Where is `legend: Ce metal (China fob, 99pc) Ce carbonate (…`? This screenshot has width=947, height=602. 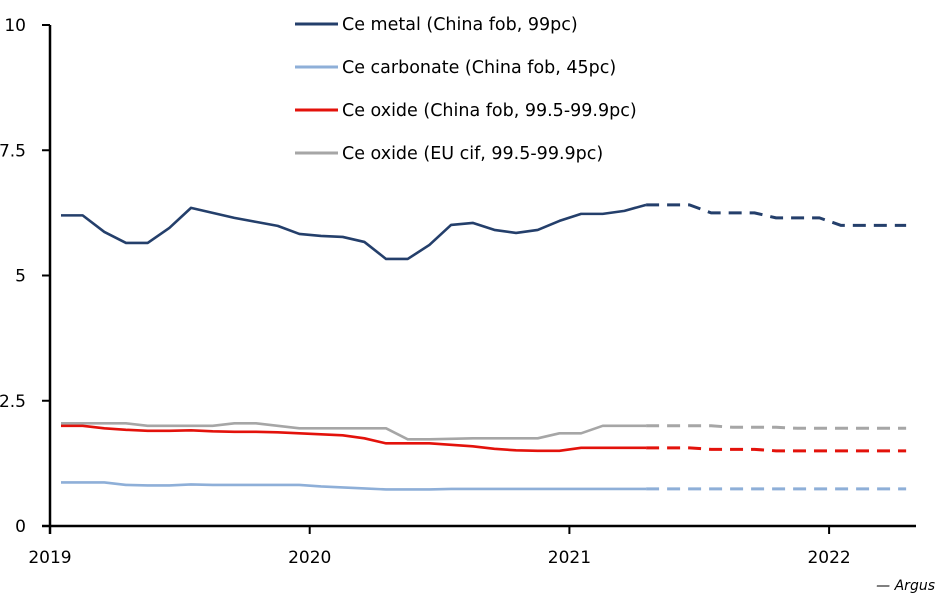
legend: Ce metal (China fob, 99pc) Ce carbonate (… is located at coordinates (466, 89).